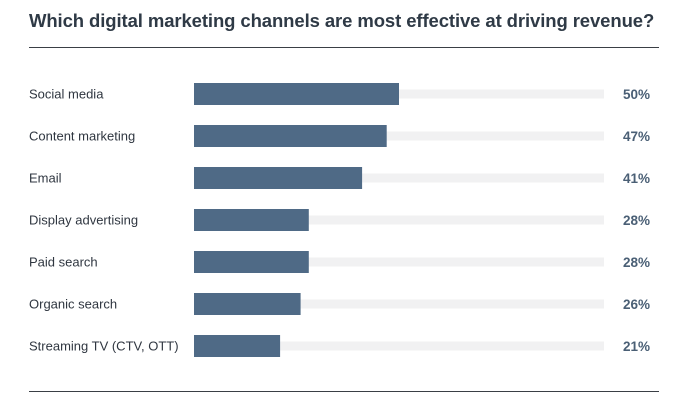 Image resolution: width=673 pixels, height=410 pixels. Describe the element at coordinates (45, 178) in the screenshot. I see `category-label-email: Email` at that location.